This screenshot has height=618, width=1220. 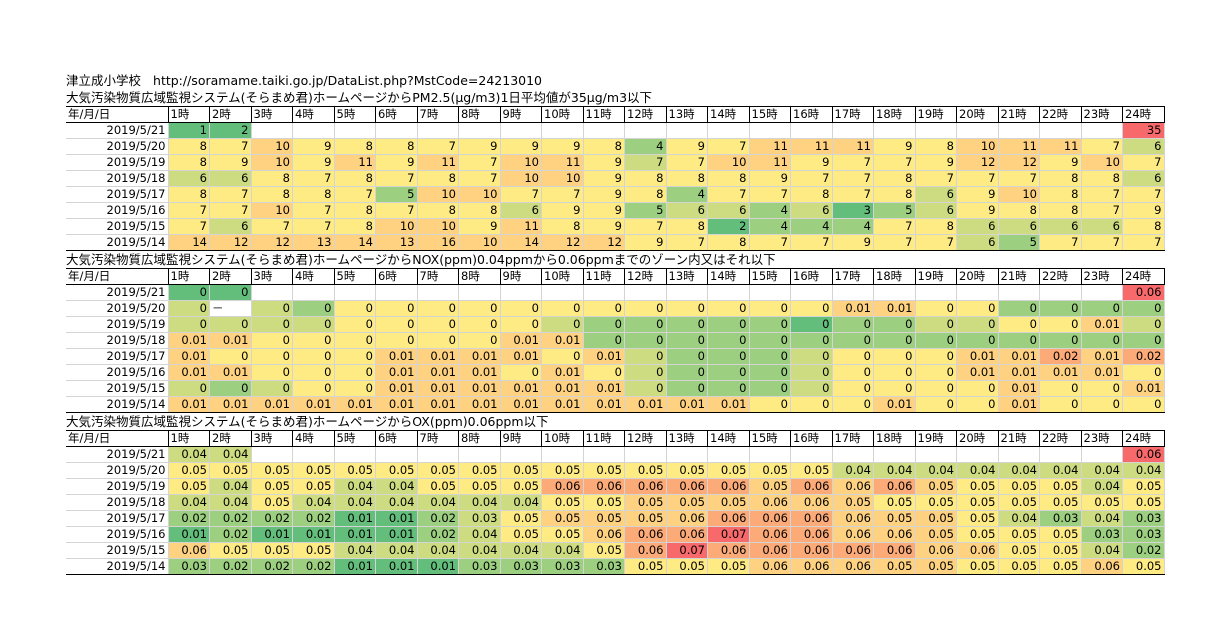 I want to click on hour-column-header: 18時, so click(x=894, y=114).